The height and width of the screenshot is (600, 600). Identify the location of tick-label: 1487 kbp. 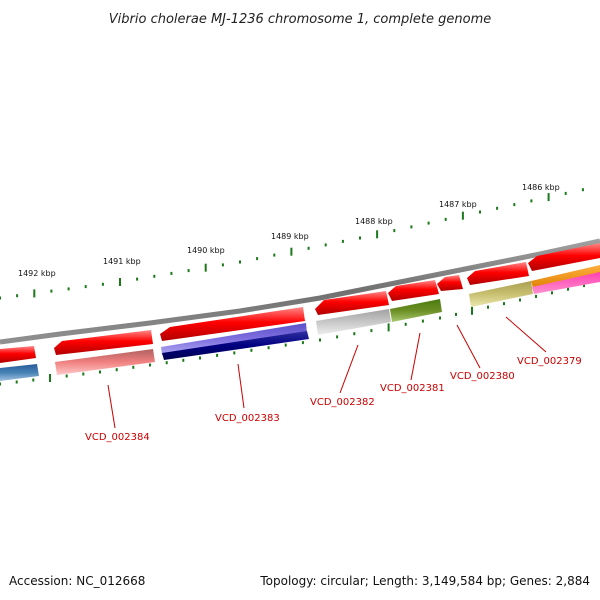
(458, 204).